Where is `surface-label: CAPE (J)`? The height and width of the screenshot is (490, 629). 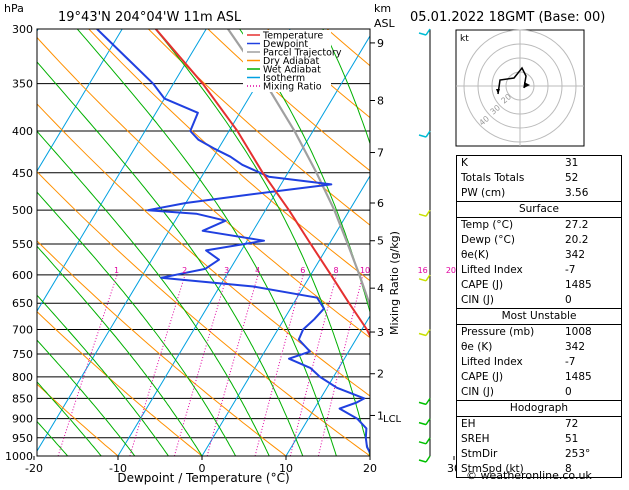
surface-label: CAPE (J) is located at coordinates (482, 285).